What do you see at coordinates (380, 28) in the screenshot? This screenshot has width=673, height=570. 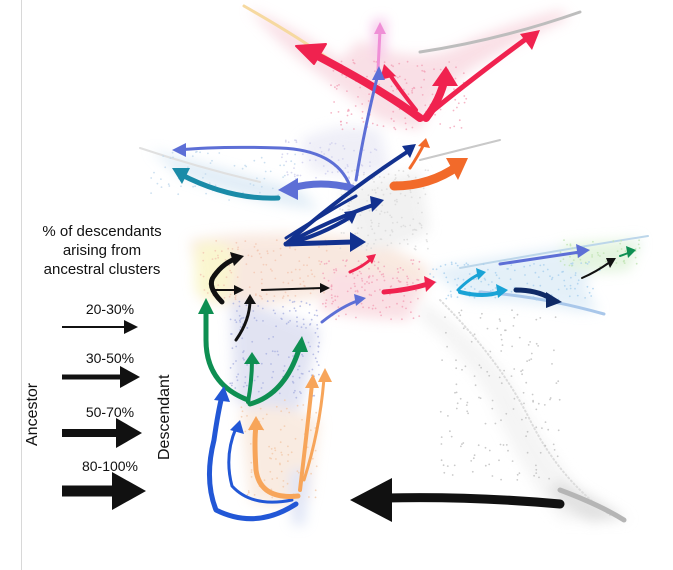 I see `arrow-pink-top-head` at bounding box center [380, 28].